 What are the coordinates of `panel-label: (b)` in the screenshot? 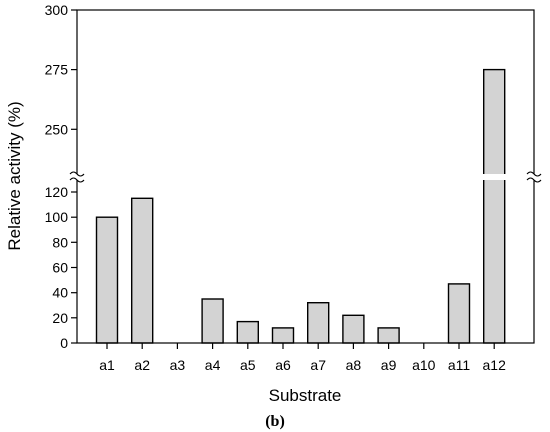 It's located at (275, 421).